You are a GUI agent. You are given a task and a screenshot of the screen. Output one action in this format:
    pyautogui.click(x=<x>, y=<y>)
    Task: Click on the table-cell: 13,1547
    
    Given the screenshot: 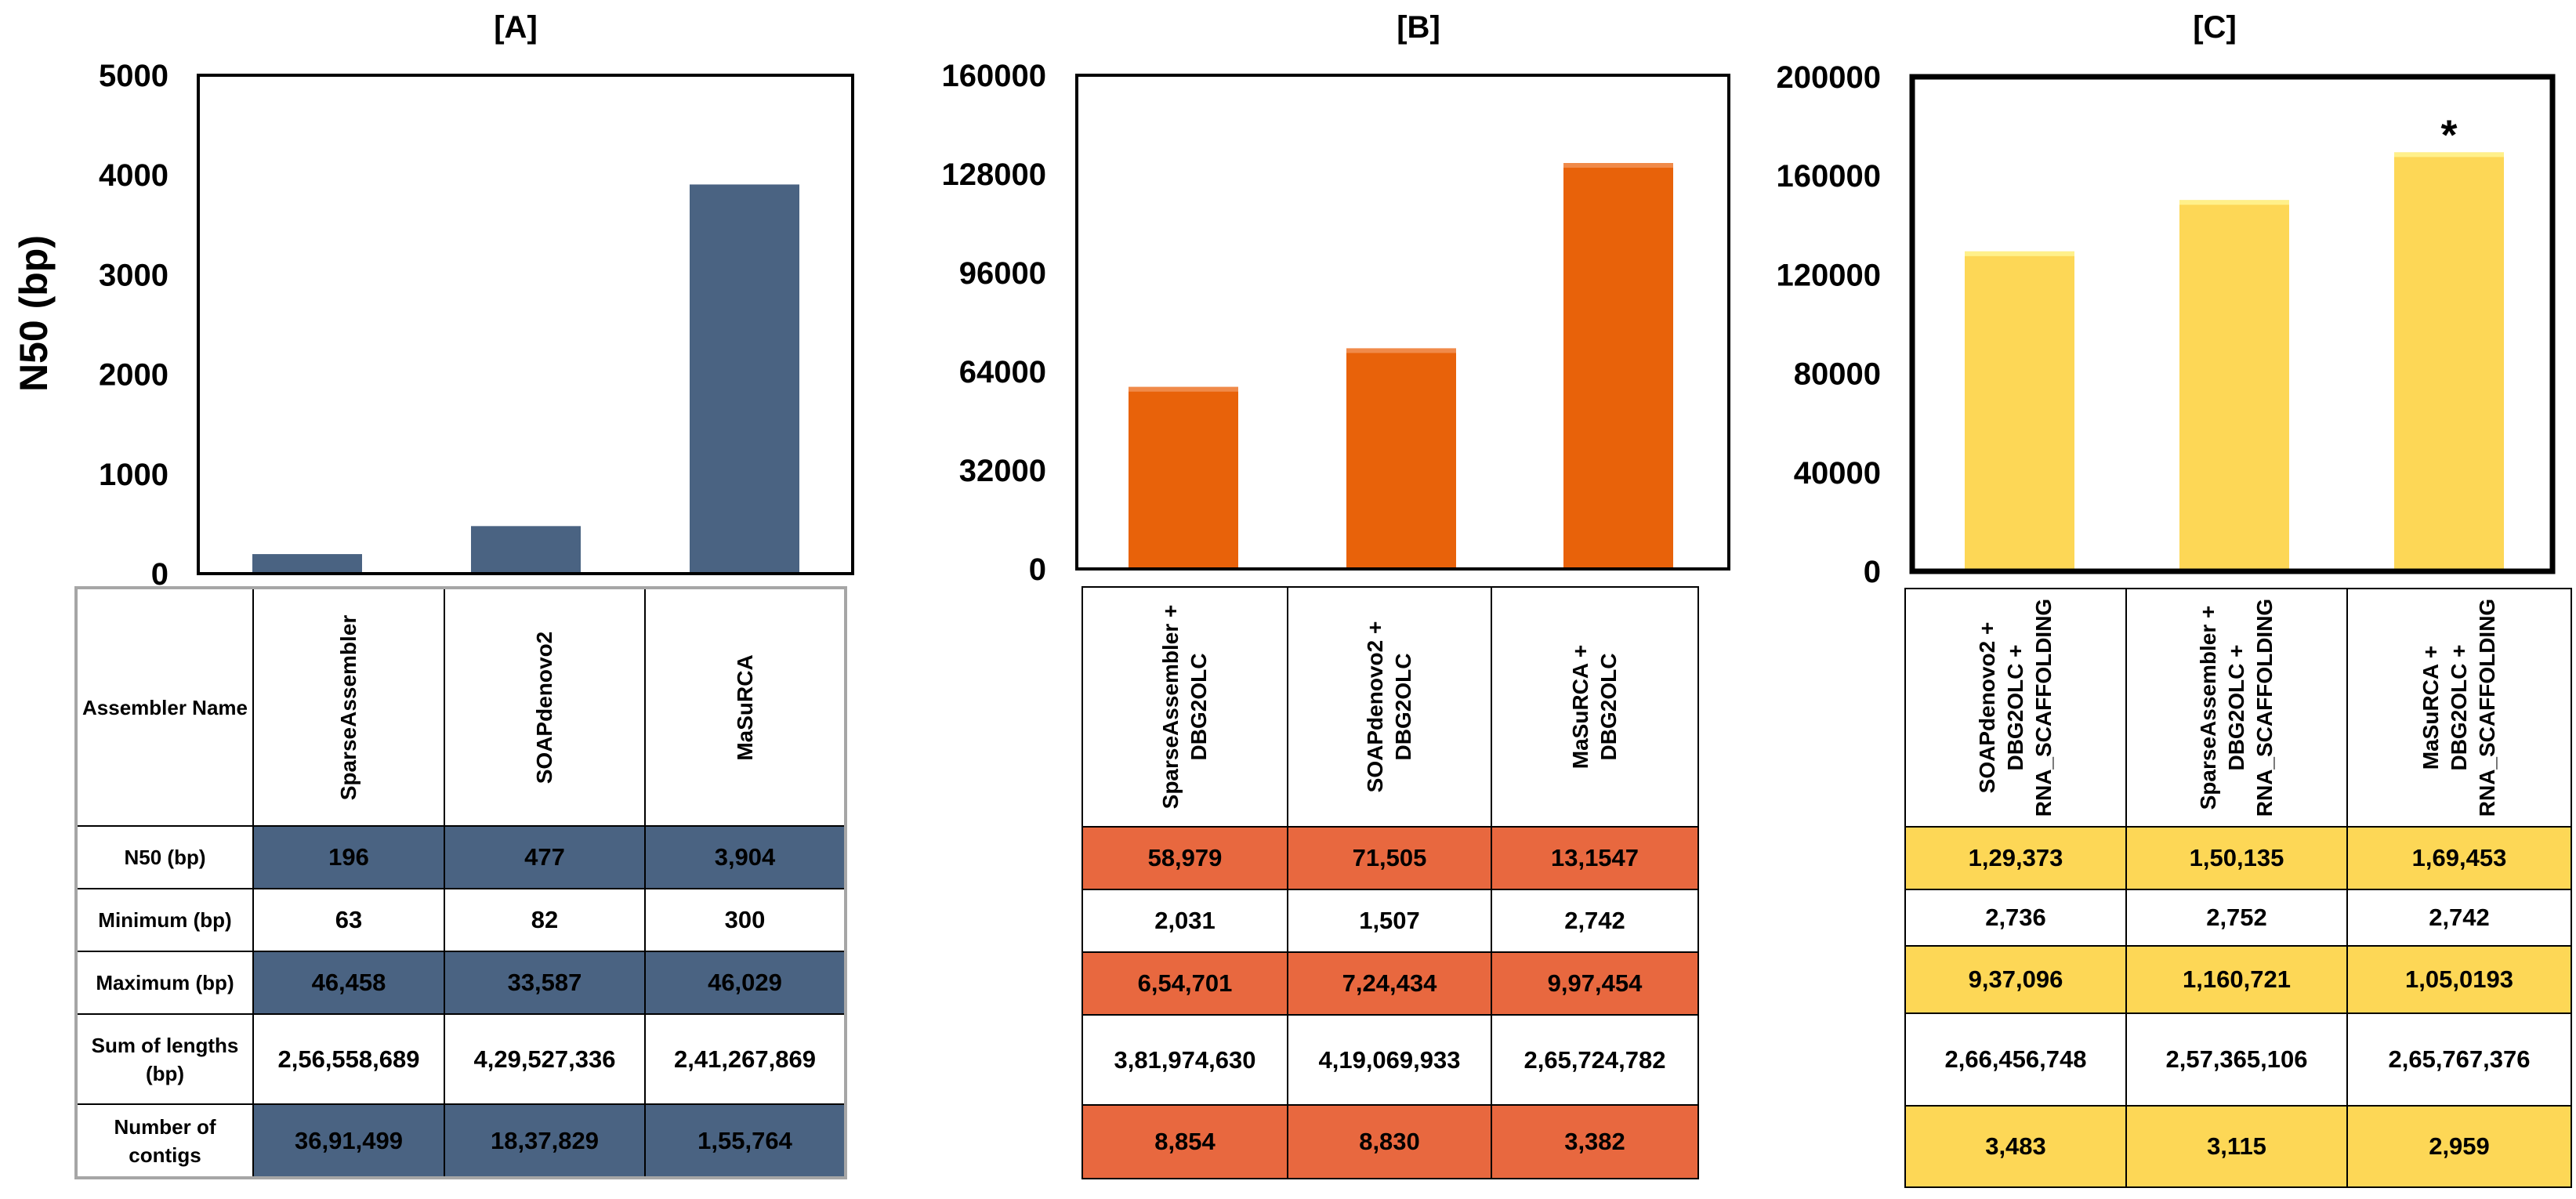 What is the action you would take?
    pyautogui.click(x=1595, y=858)
    